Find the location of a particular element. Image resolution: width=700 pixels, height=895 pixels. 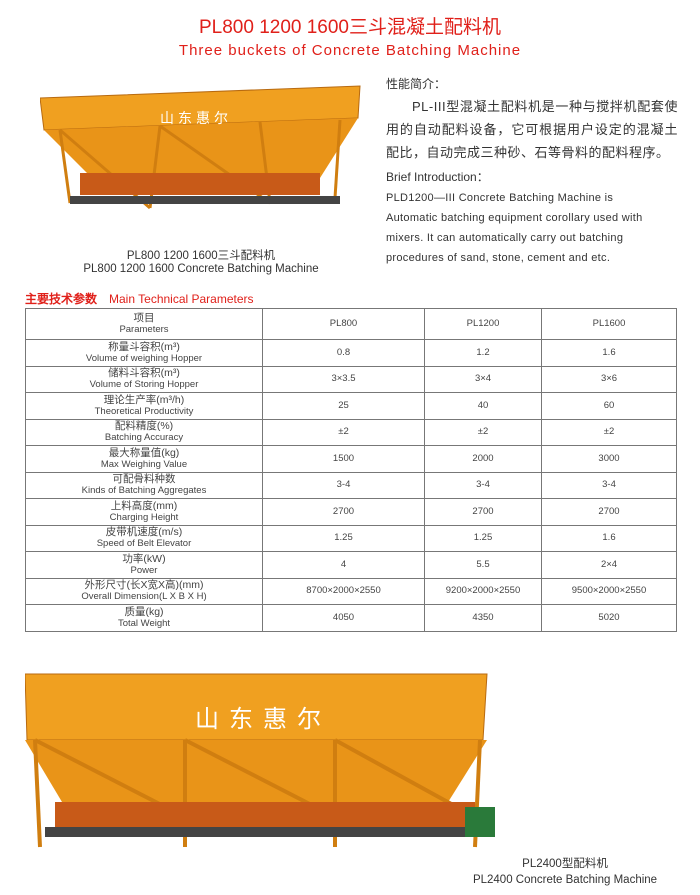

param-name-en: Kinds of Batching Aggregates is located at coordinates (144, 491).